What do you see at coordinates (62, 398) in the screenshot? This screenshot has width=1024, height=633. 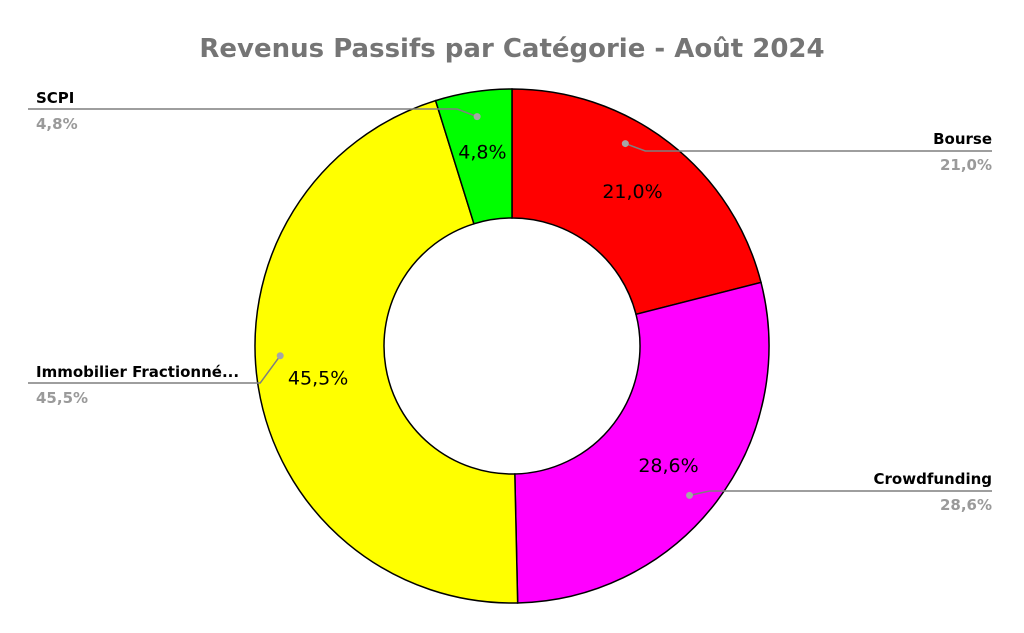 I see `callout-value-immobilier-fractionne: 45,5%` at bounding box center [62, 398].